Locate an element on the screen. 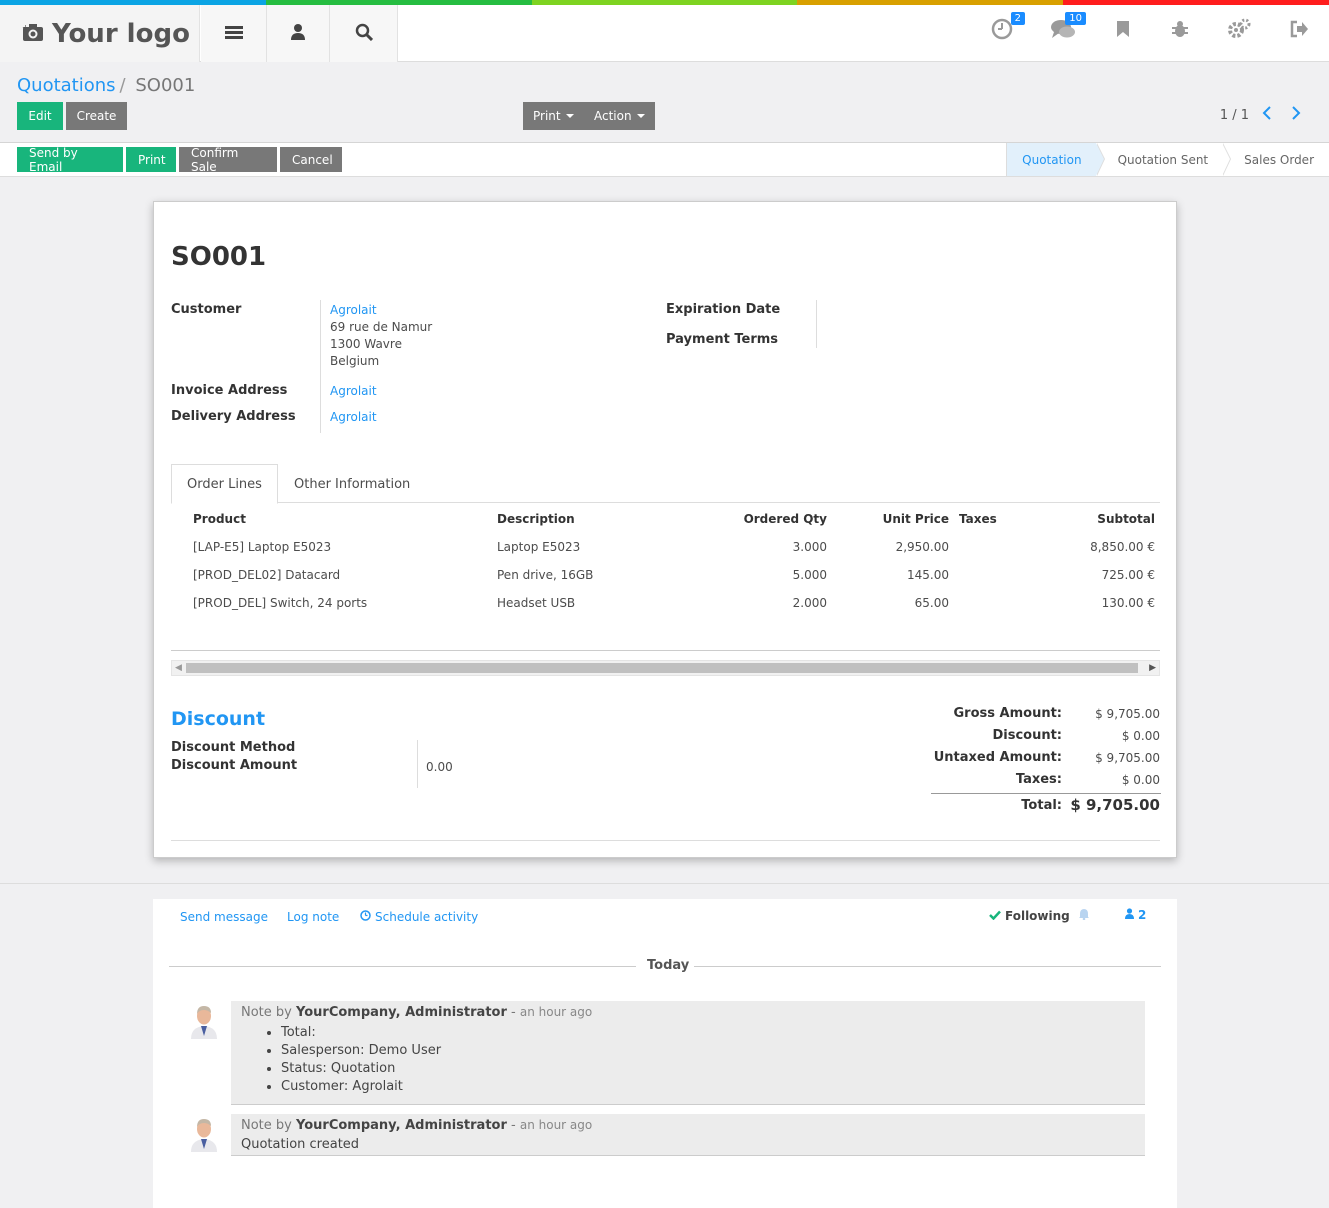 The height and width of the screenshot is (1208, 1329). action-dropdown-button: Action is located at coordinates (619, 116).